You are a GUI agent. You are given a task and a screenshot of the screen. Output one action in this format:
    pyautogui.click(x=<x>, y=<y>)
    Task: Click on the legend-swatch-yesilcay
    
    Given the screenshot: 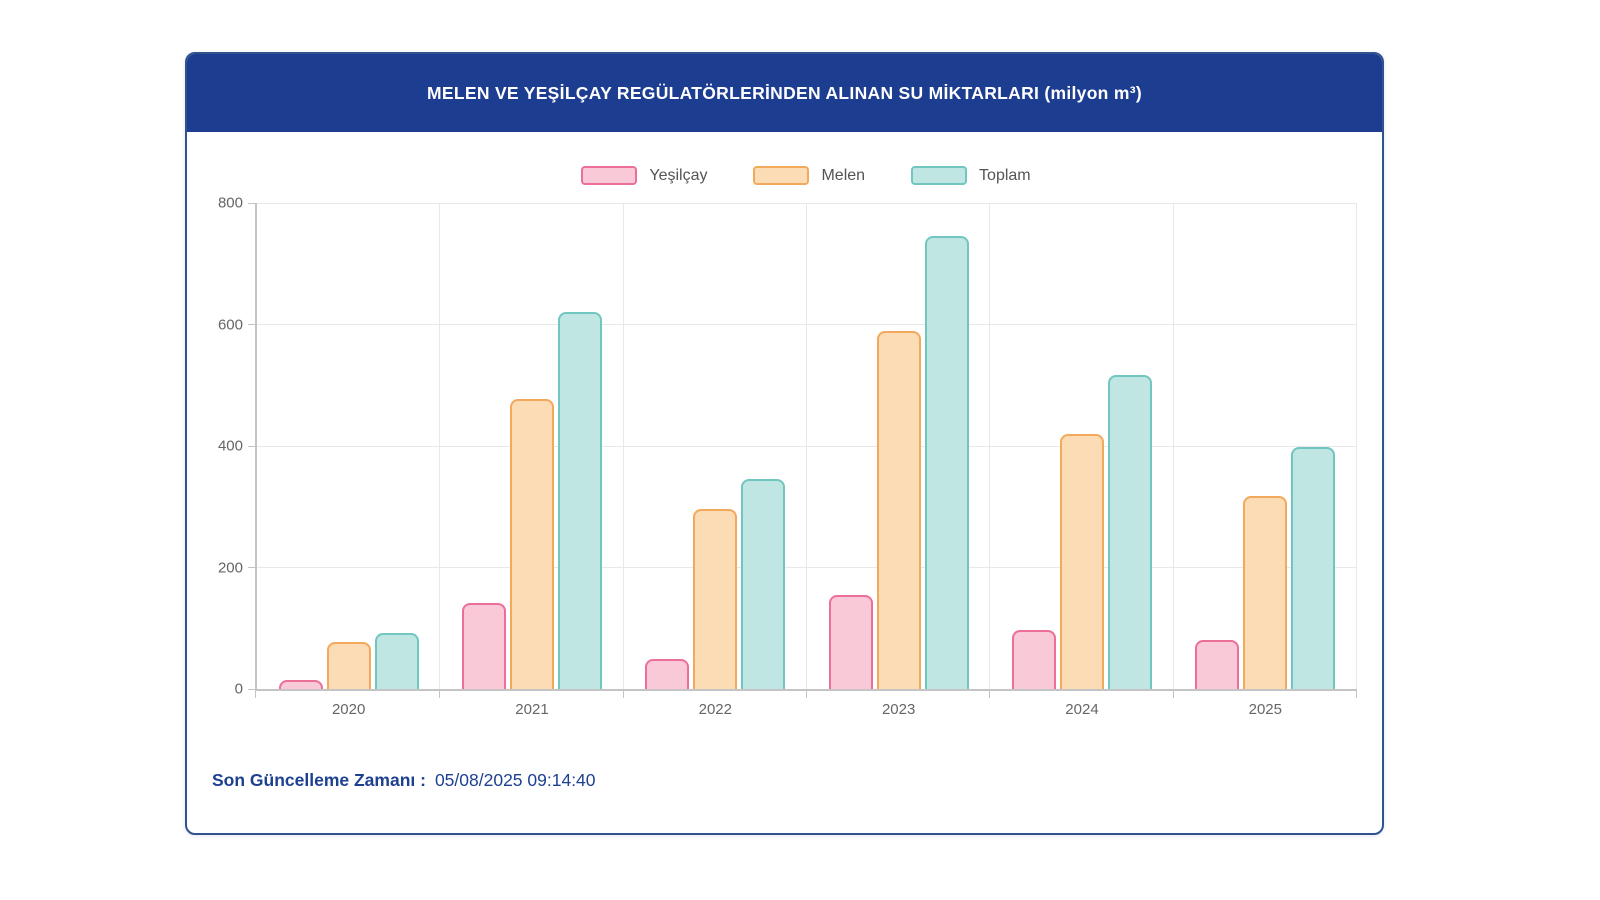 What is the action you would take?
    pyautogui.click(x=609, y=175)
    